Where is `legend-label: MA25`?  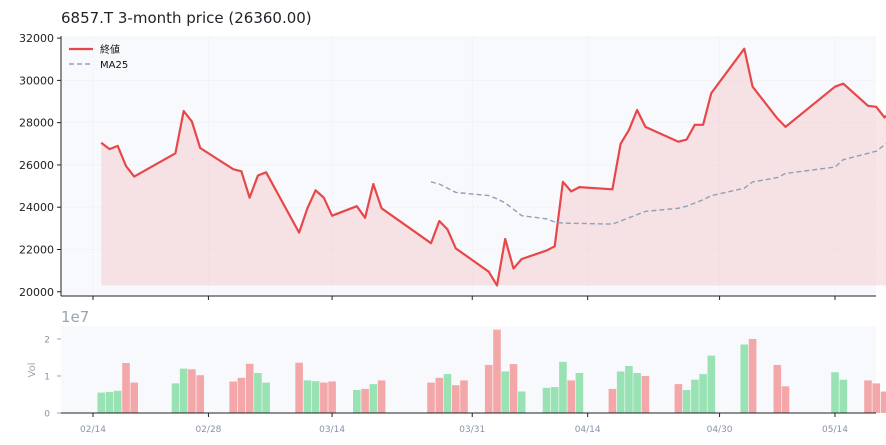
legend-label: MA25 is located at coordinates (114, 65).